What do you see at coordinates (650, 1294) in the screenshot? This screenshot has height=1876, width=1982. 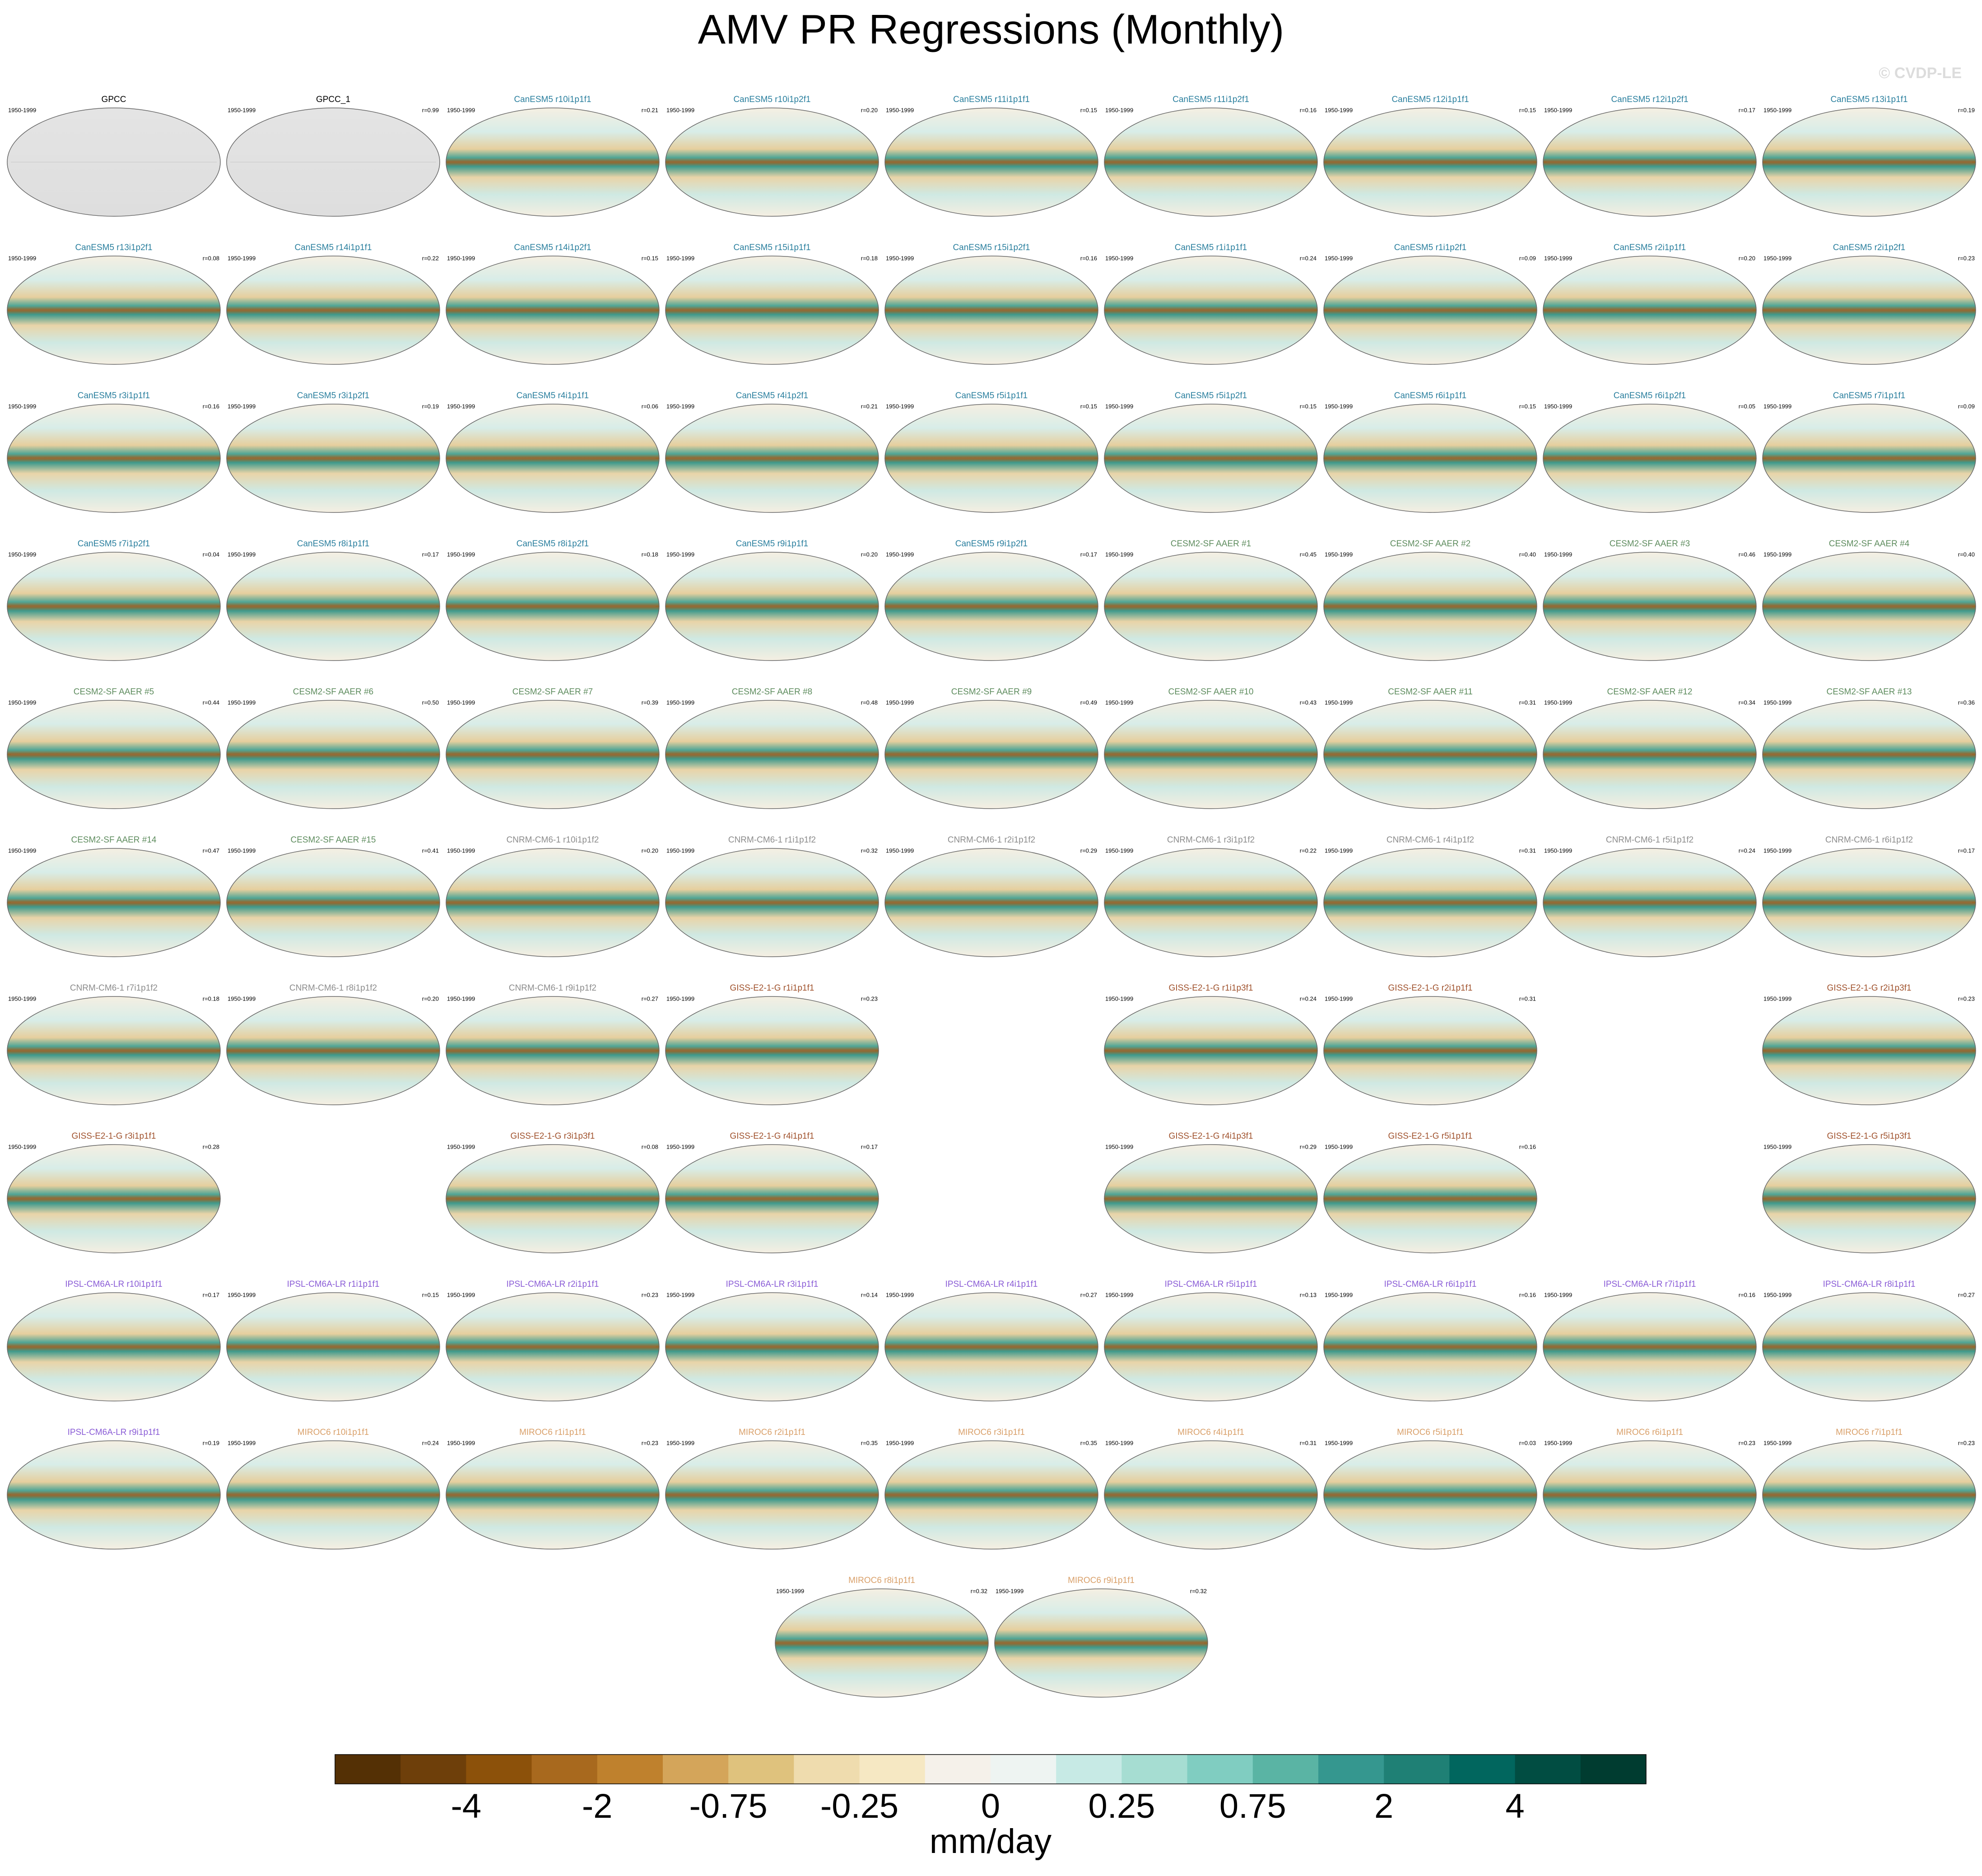 I see `panel-correlation: r=0.23` at bounding box center [650, 1294].